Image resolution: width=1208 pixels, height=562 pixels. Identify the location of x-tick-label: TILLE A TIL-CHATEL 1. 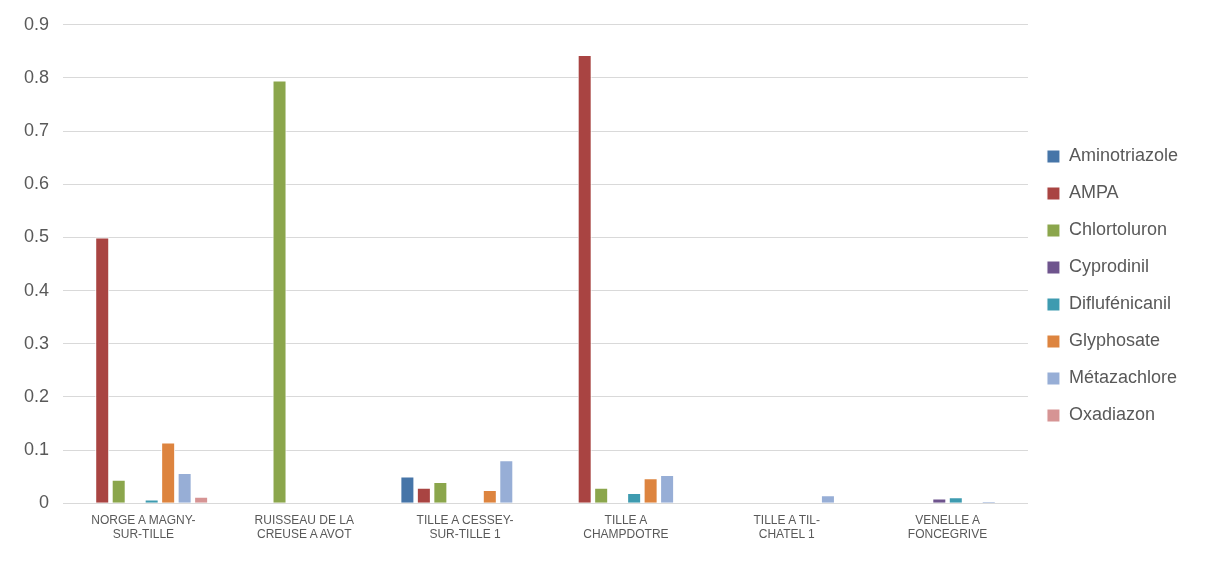
(786, 527).